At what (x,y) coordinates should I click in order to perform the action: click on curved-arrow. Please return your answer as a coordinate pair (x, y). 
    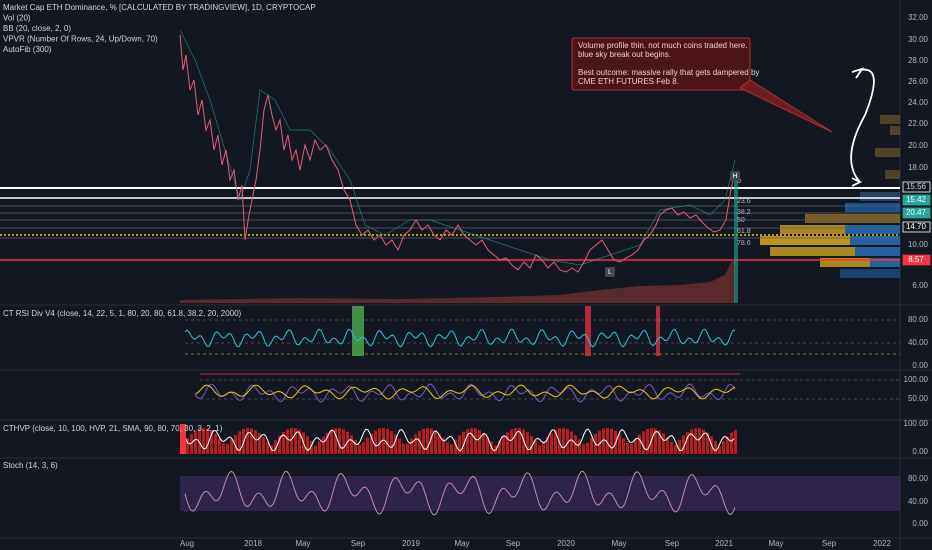
    Looking at the image, I should click on (862, 125).